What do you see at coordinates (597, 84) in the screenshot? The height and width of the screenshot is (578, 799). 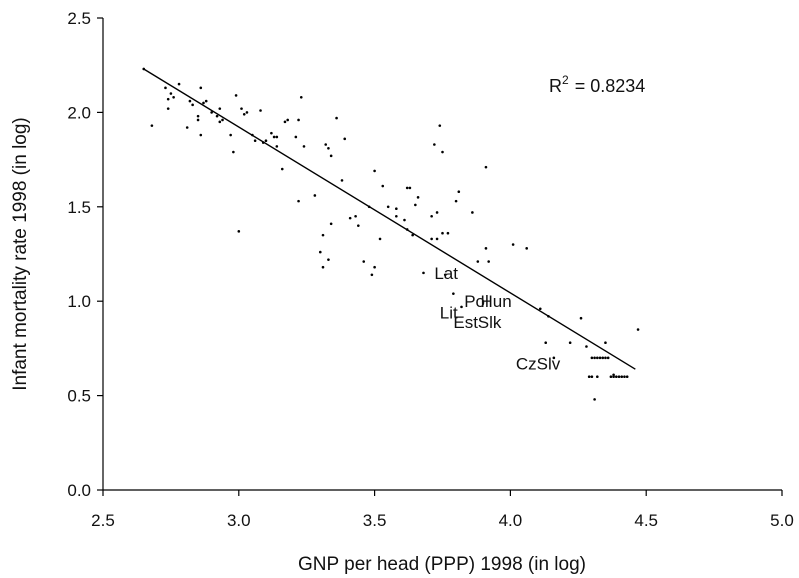 I see `r-squared-label: R2 = 0.8234` at bounding box center [597, 84].